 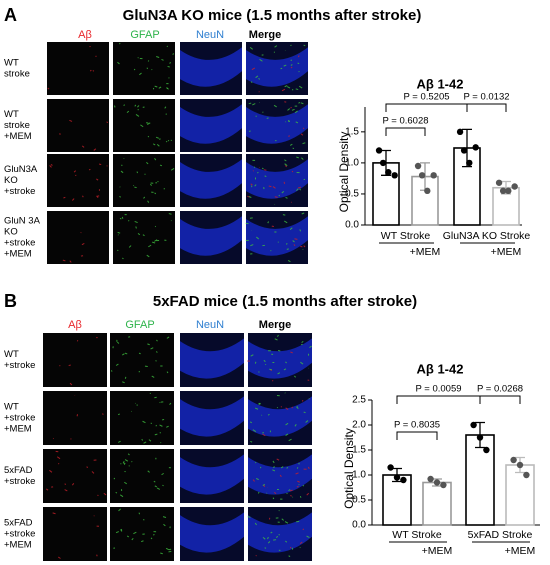 I want to click on p-value: P = 0.8035, so click(x=417, y=425).